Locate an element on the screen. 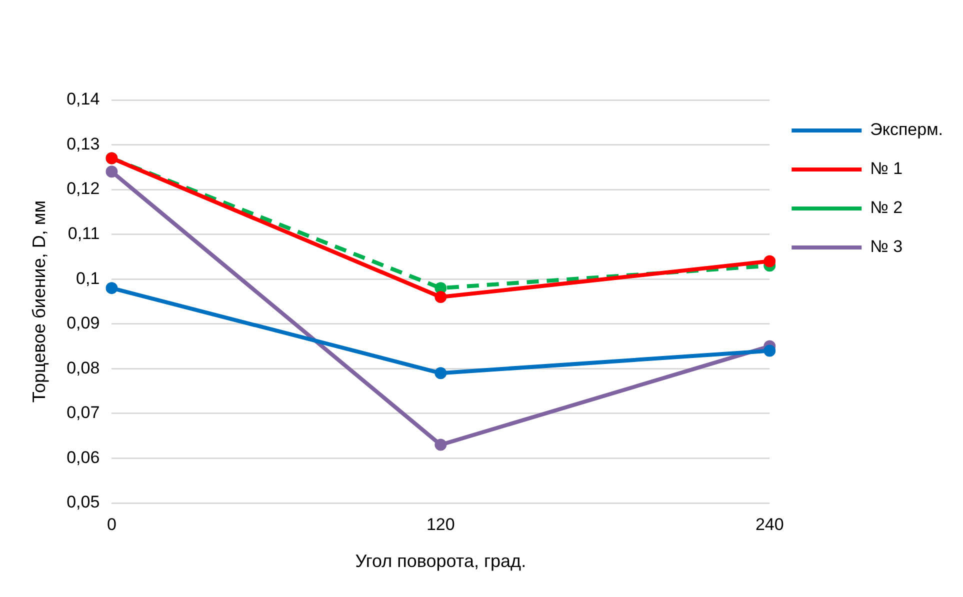  legend-label: № 2 is located at coordinates (886, 208).